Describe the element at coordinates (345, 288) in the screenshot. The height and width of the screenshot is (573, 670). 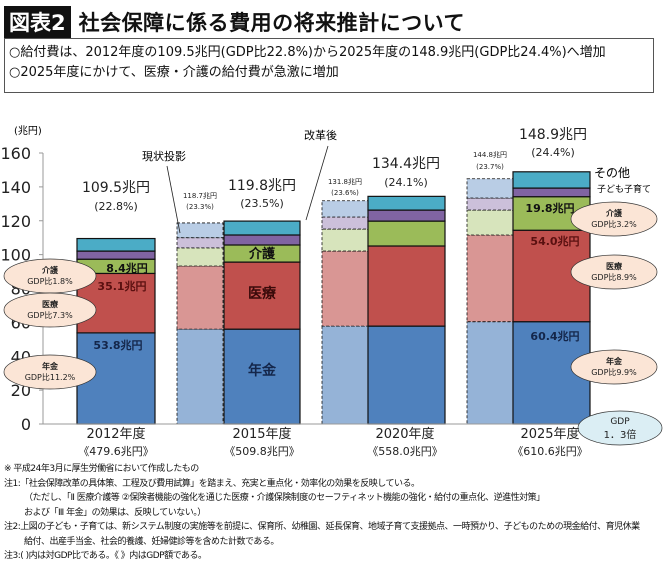
I see `bar-segment-3-医療` at that location.